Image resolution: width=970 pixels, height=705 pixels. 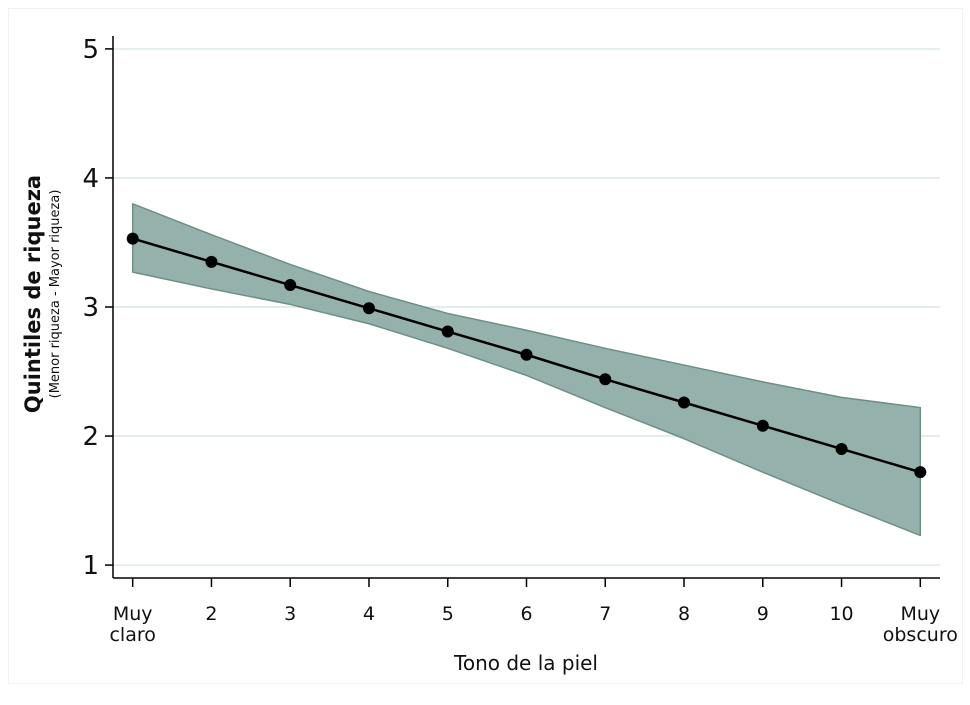 I want to click on y-axis-title: Quintiles de riqueza, so click(x=33, y=294).